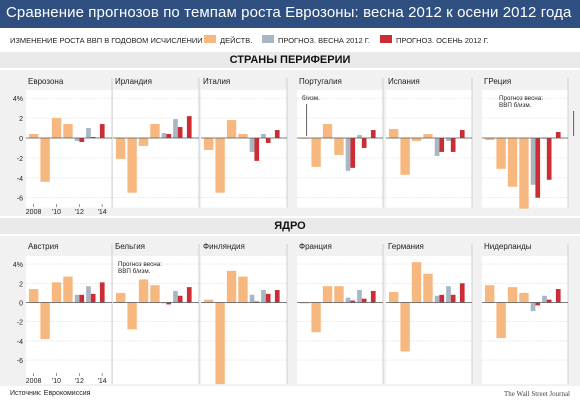  Describe the element at coordinates (20, 342) in the screenshot. I see `y-tick-label: -4` at that location.